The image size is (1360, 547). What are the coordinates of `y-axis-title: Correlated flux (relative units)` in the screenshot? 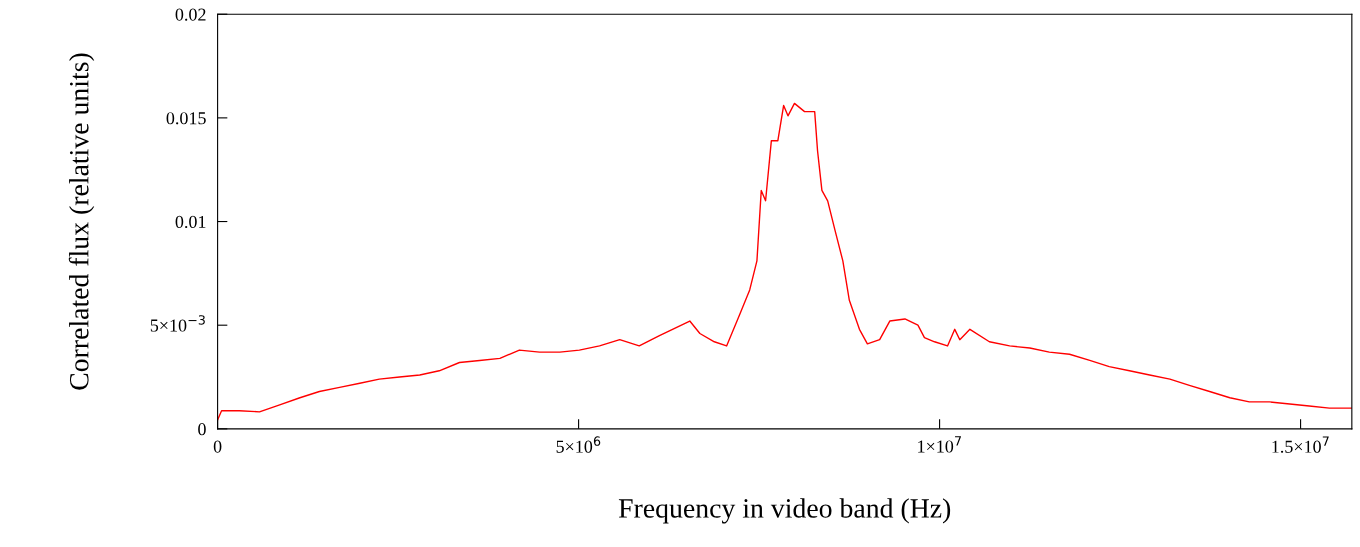 It's located at (81, 221).